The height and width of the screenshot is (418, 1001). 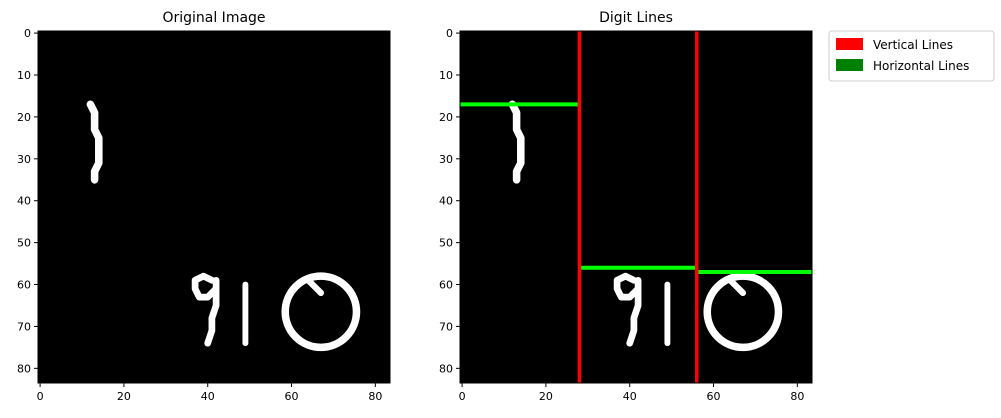 What do you see at coordinates (213, 18) in the screenshot?
I see `panel-title: Original Image` at bounding box center [213, 18].